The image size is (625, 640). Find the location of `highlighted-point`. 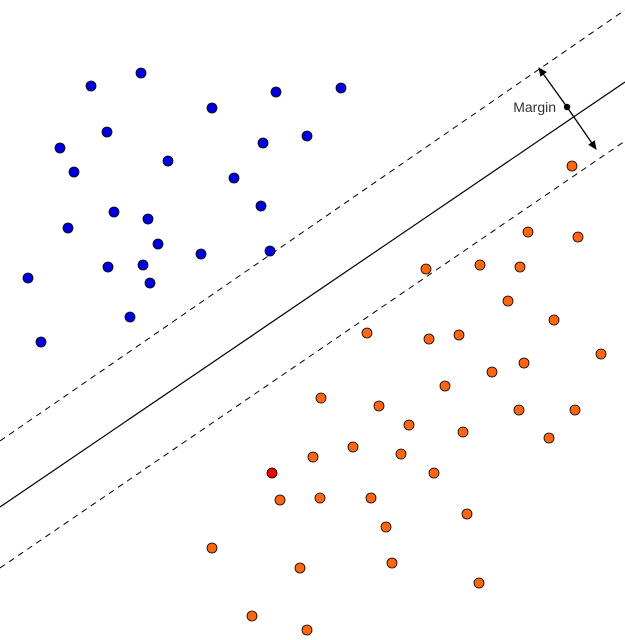

highlighted-point is located at coordinates (272, 473).